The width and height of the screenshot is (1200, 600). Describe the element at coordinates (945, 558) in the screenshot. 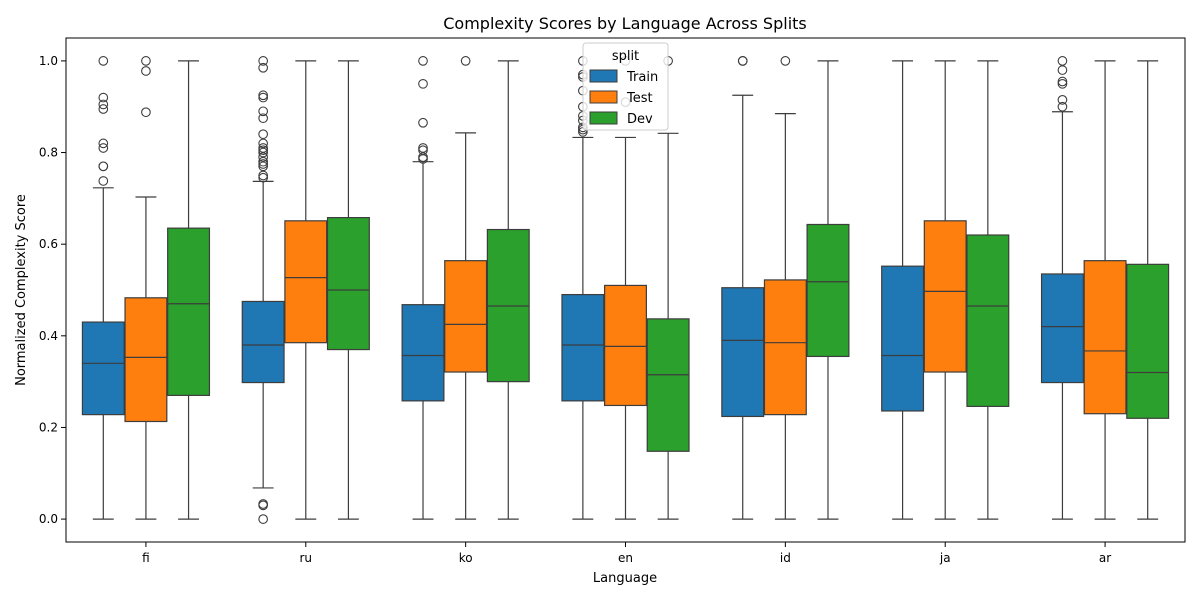

I see `x-tick-label: ja` at that location.